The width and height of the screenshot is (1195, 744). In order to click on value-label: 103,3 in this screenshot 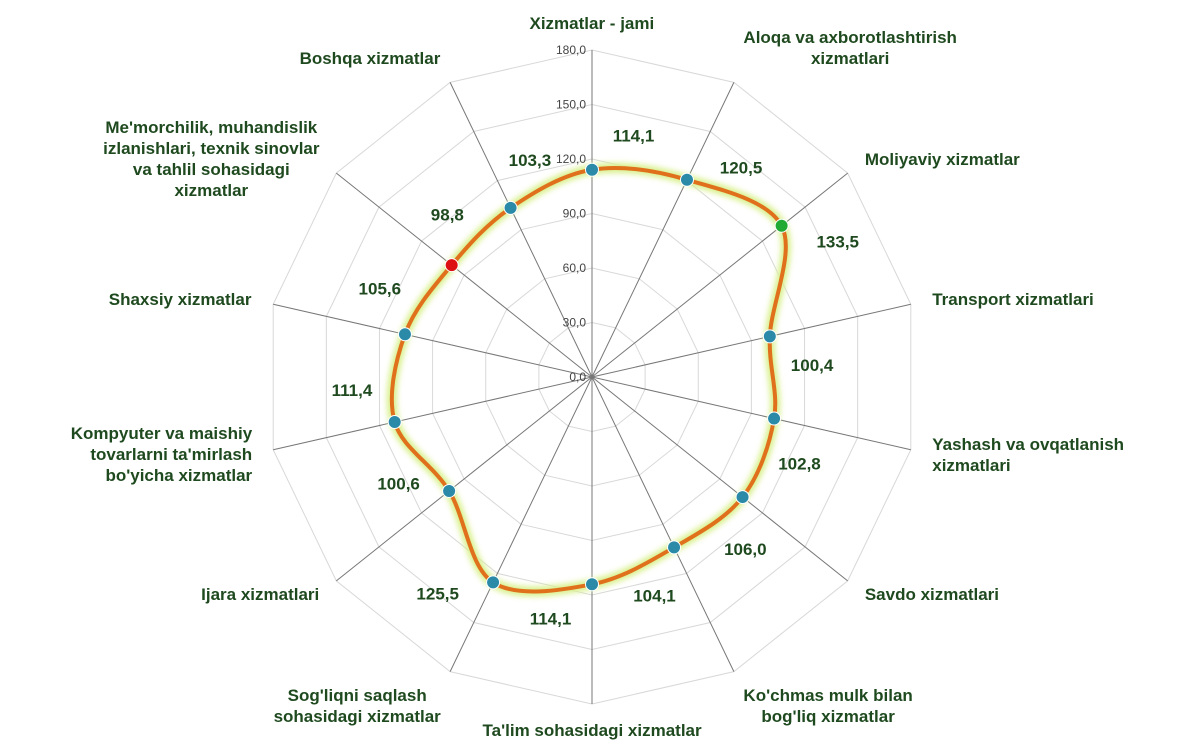, I will do `click(530, 160)`.